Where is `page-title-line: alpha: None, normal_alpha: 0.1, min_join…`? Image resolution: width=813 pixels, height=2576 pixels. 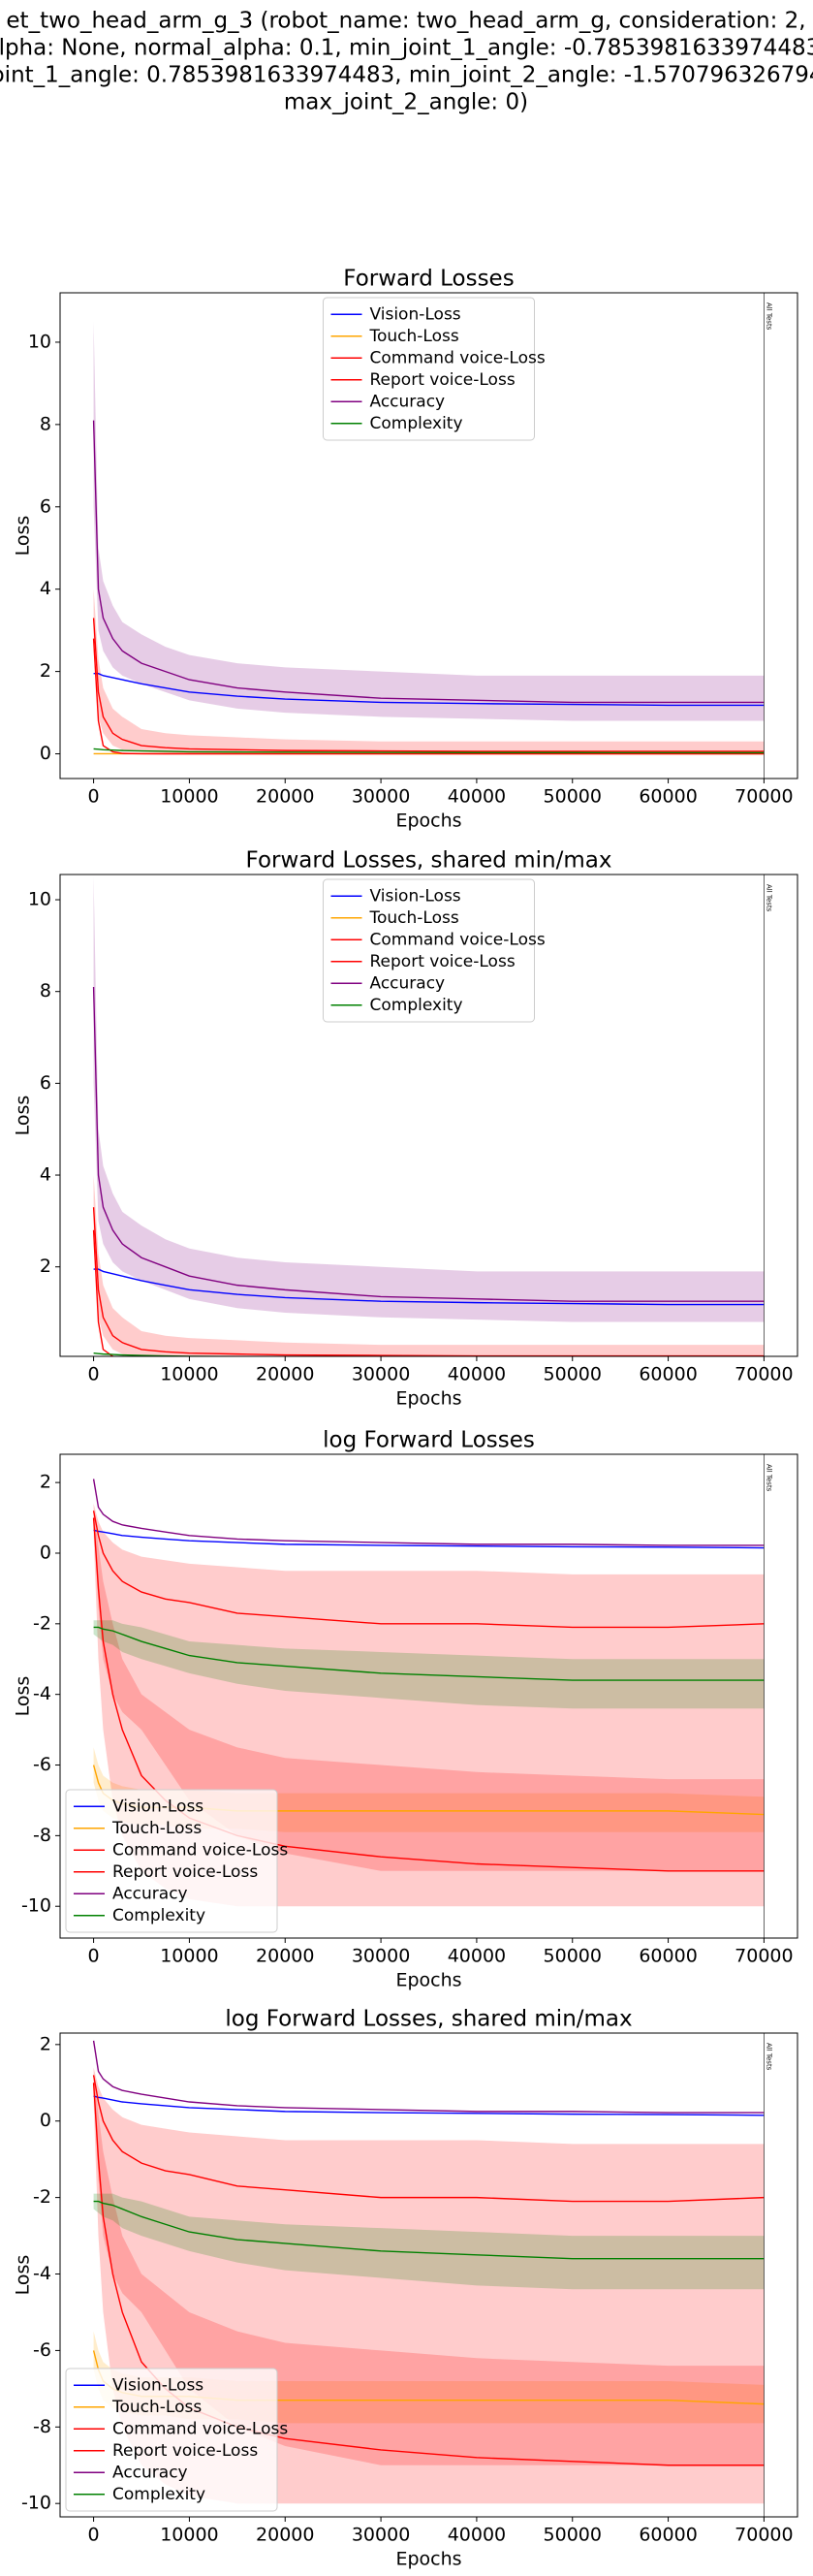
page-title-line: alpha: None, normal_alpha: 0.1, min_join… is located at coordinates (406, 49).